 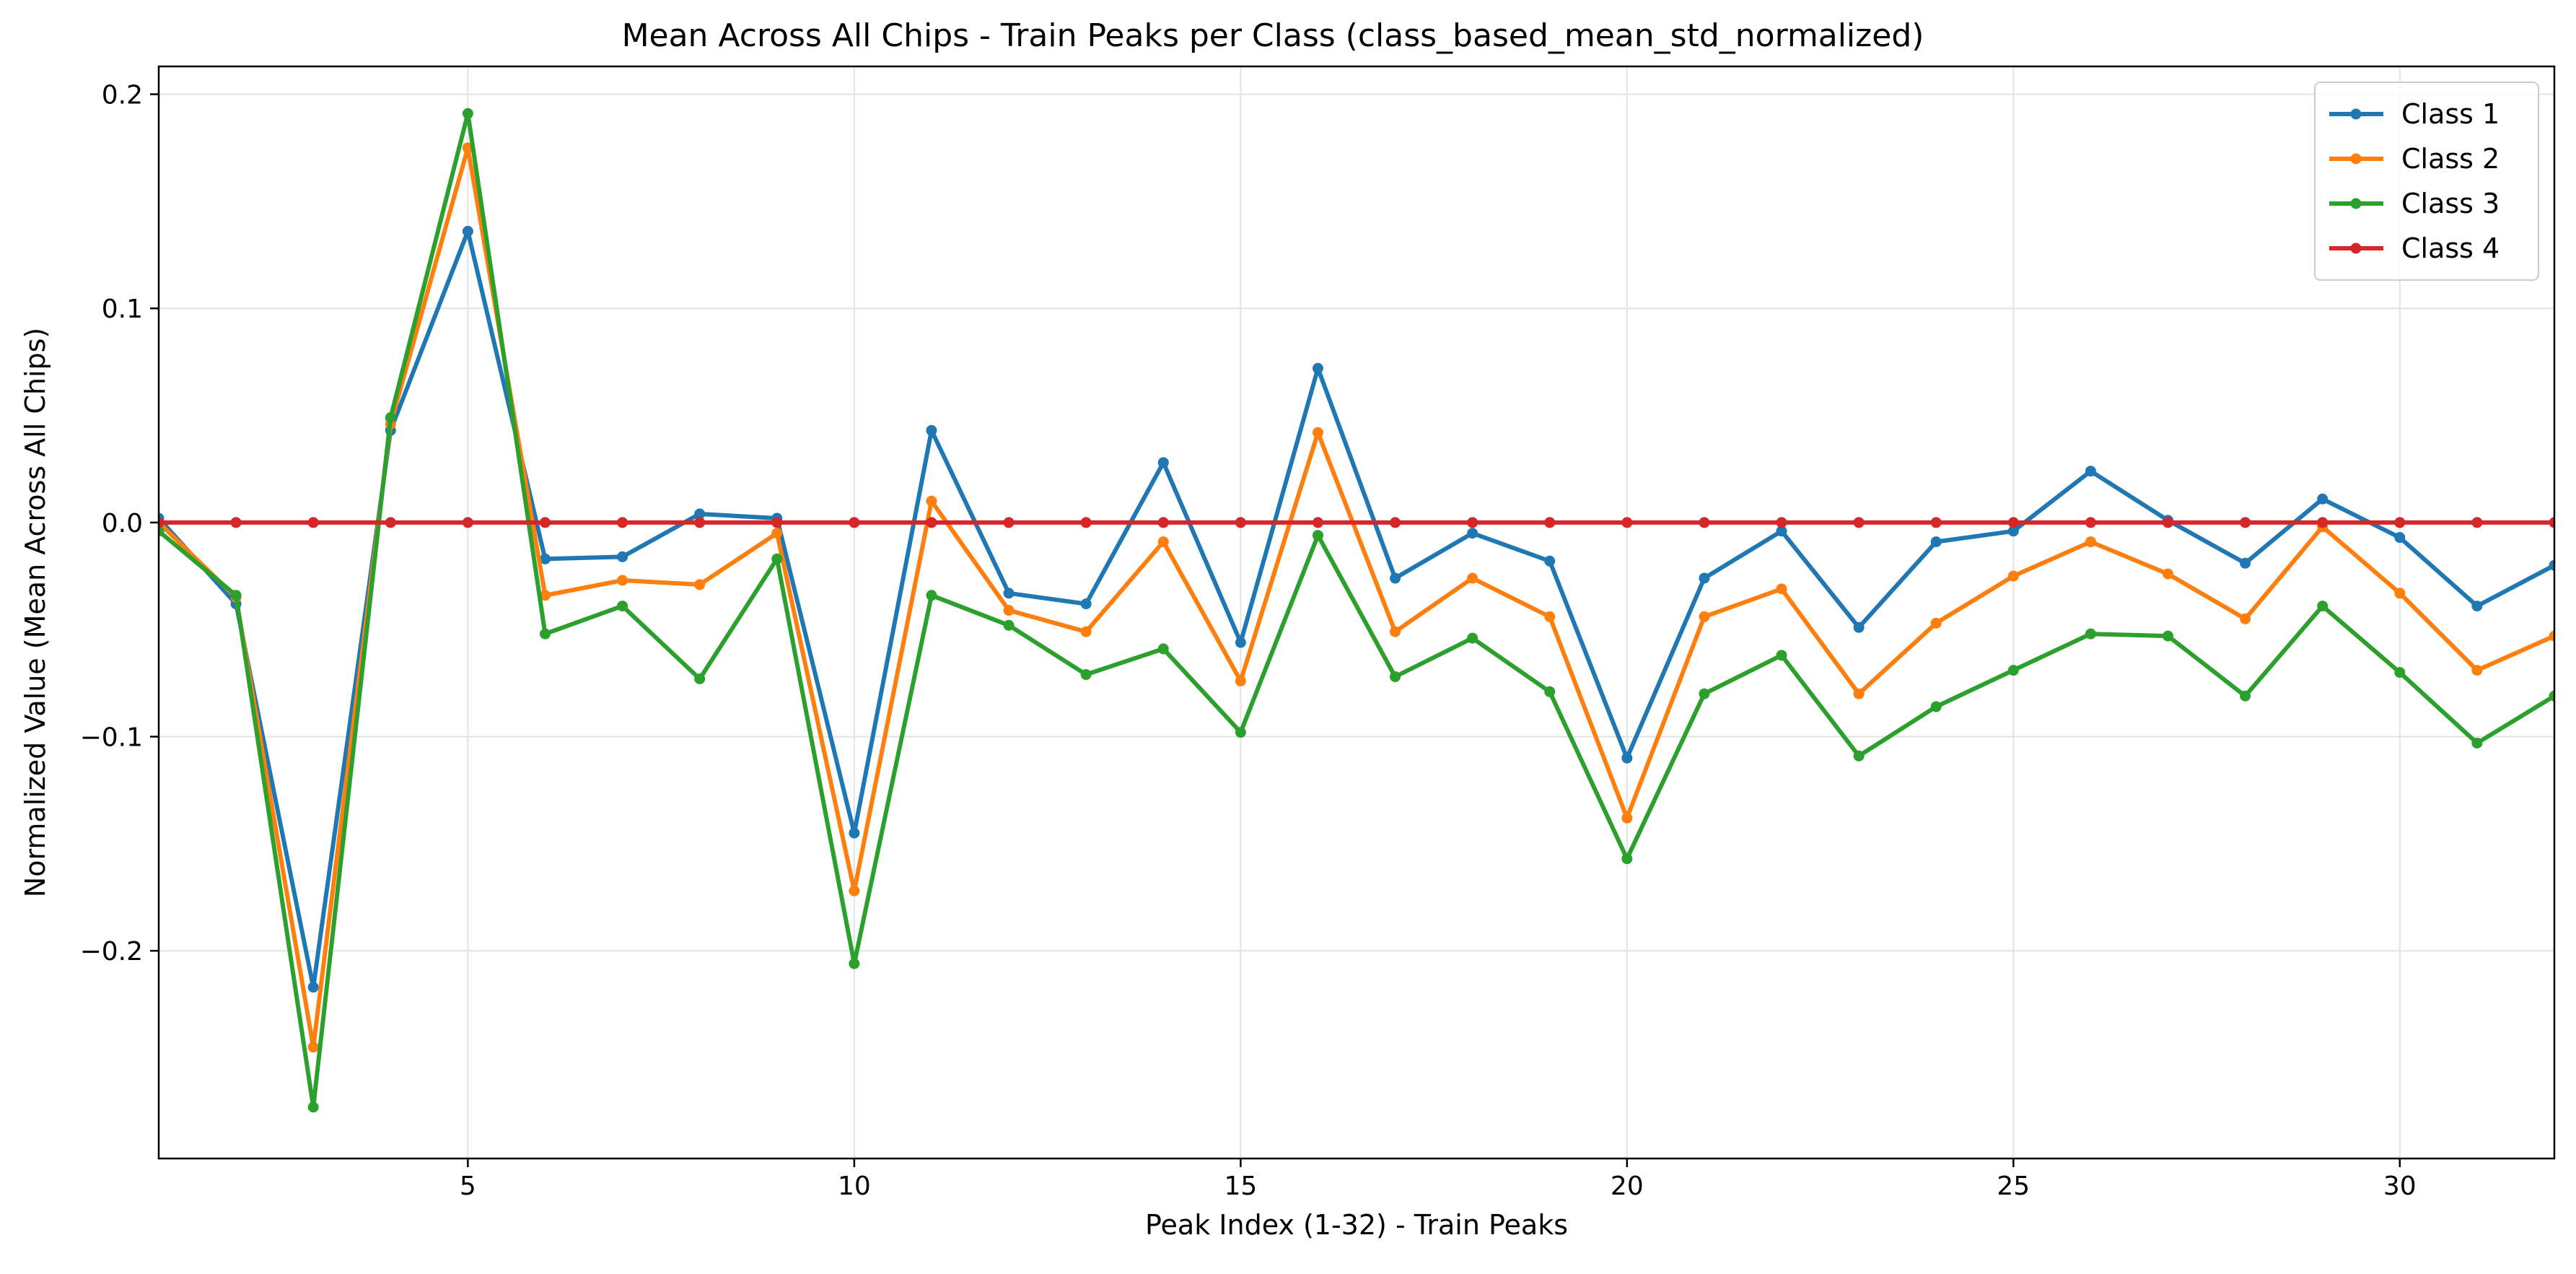 I want to click on legend-item-class-2: Class 2, so click(x=2414, y=159).